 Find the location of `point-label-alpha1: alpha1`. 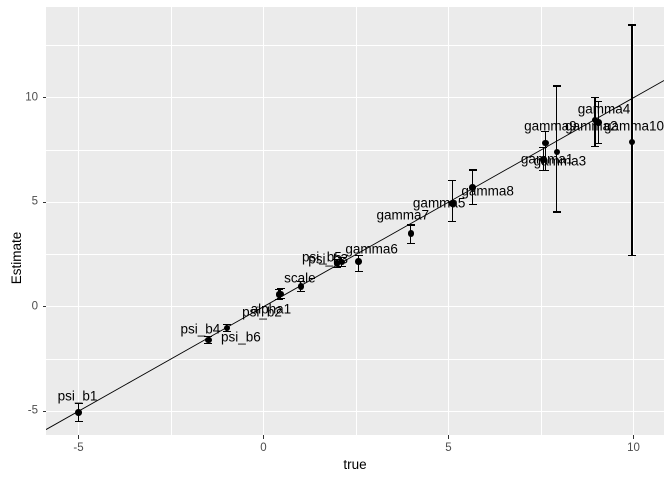

point-label-alpha1: alpha1 is located at coordinates (271, 309).